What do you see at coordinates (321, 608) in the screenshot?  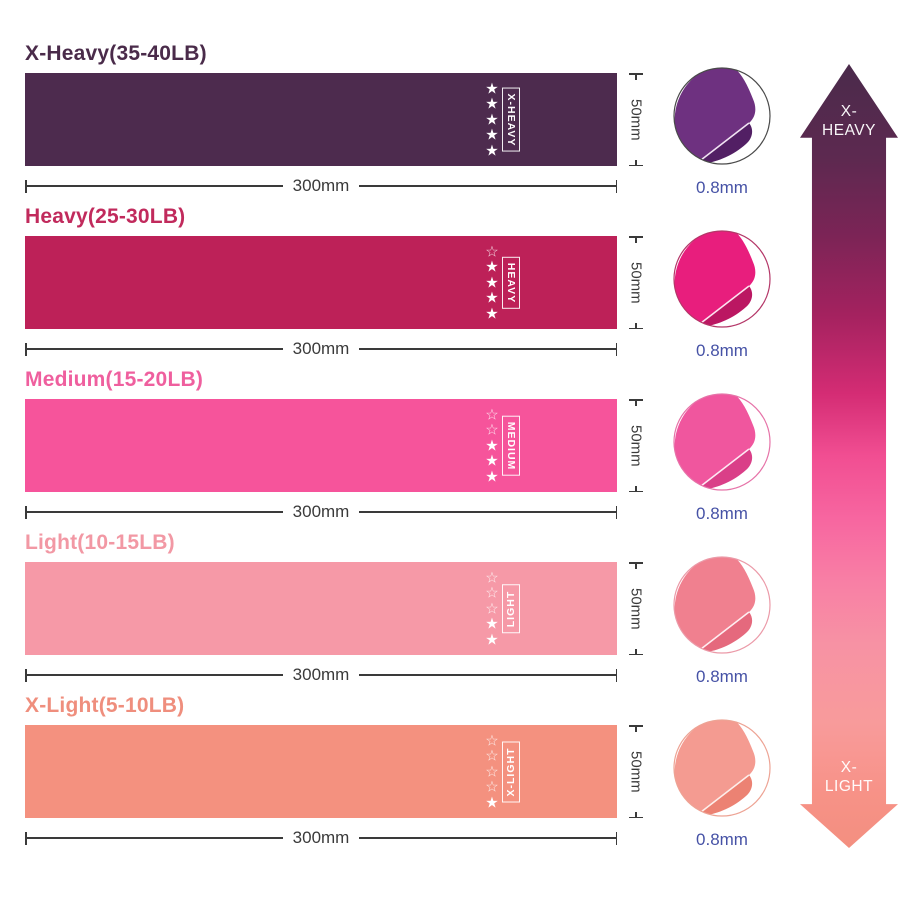 I see `band-swatch: ☆ ☆ ☆ ★ ★ LIGHT` at bounding box center [321, 608].